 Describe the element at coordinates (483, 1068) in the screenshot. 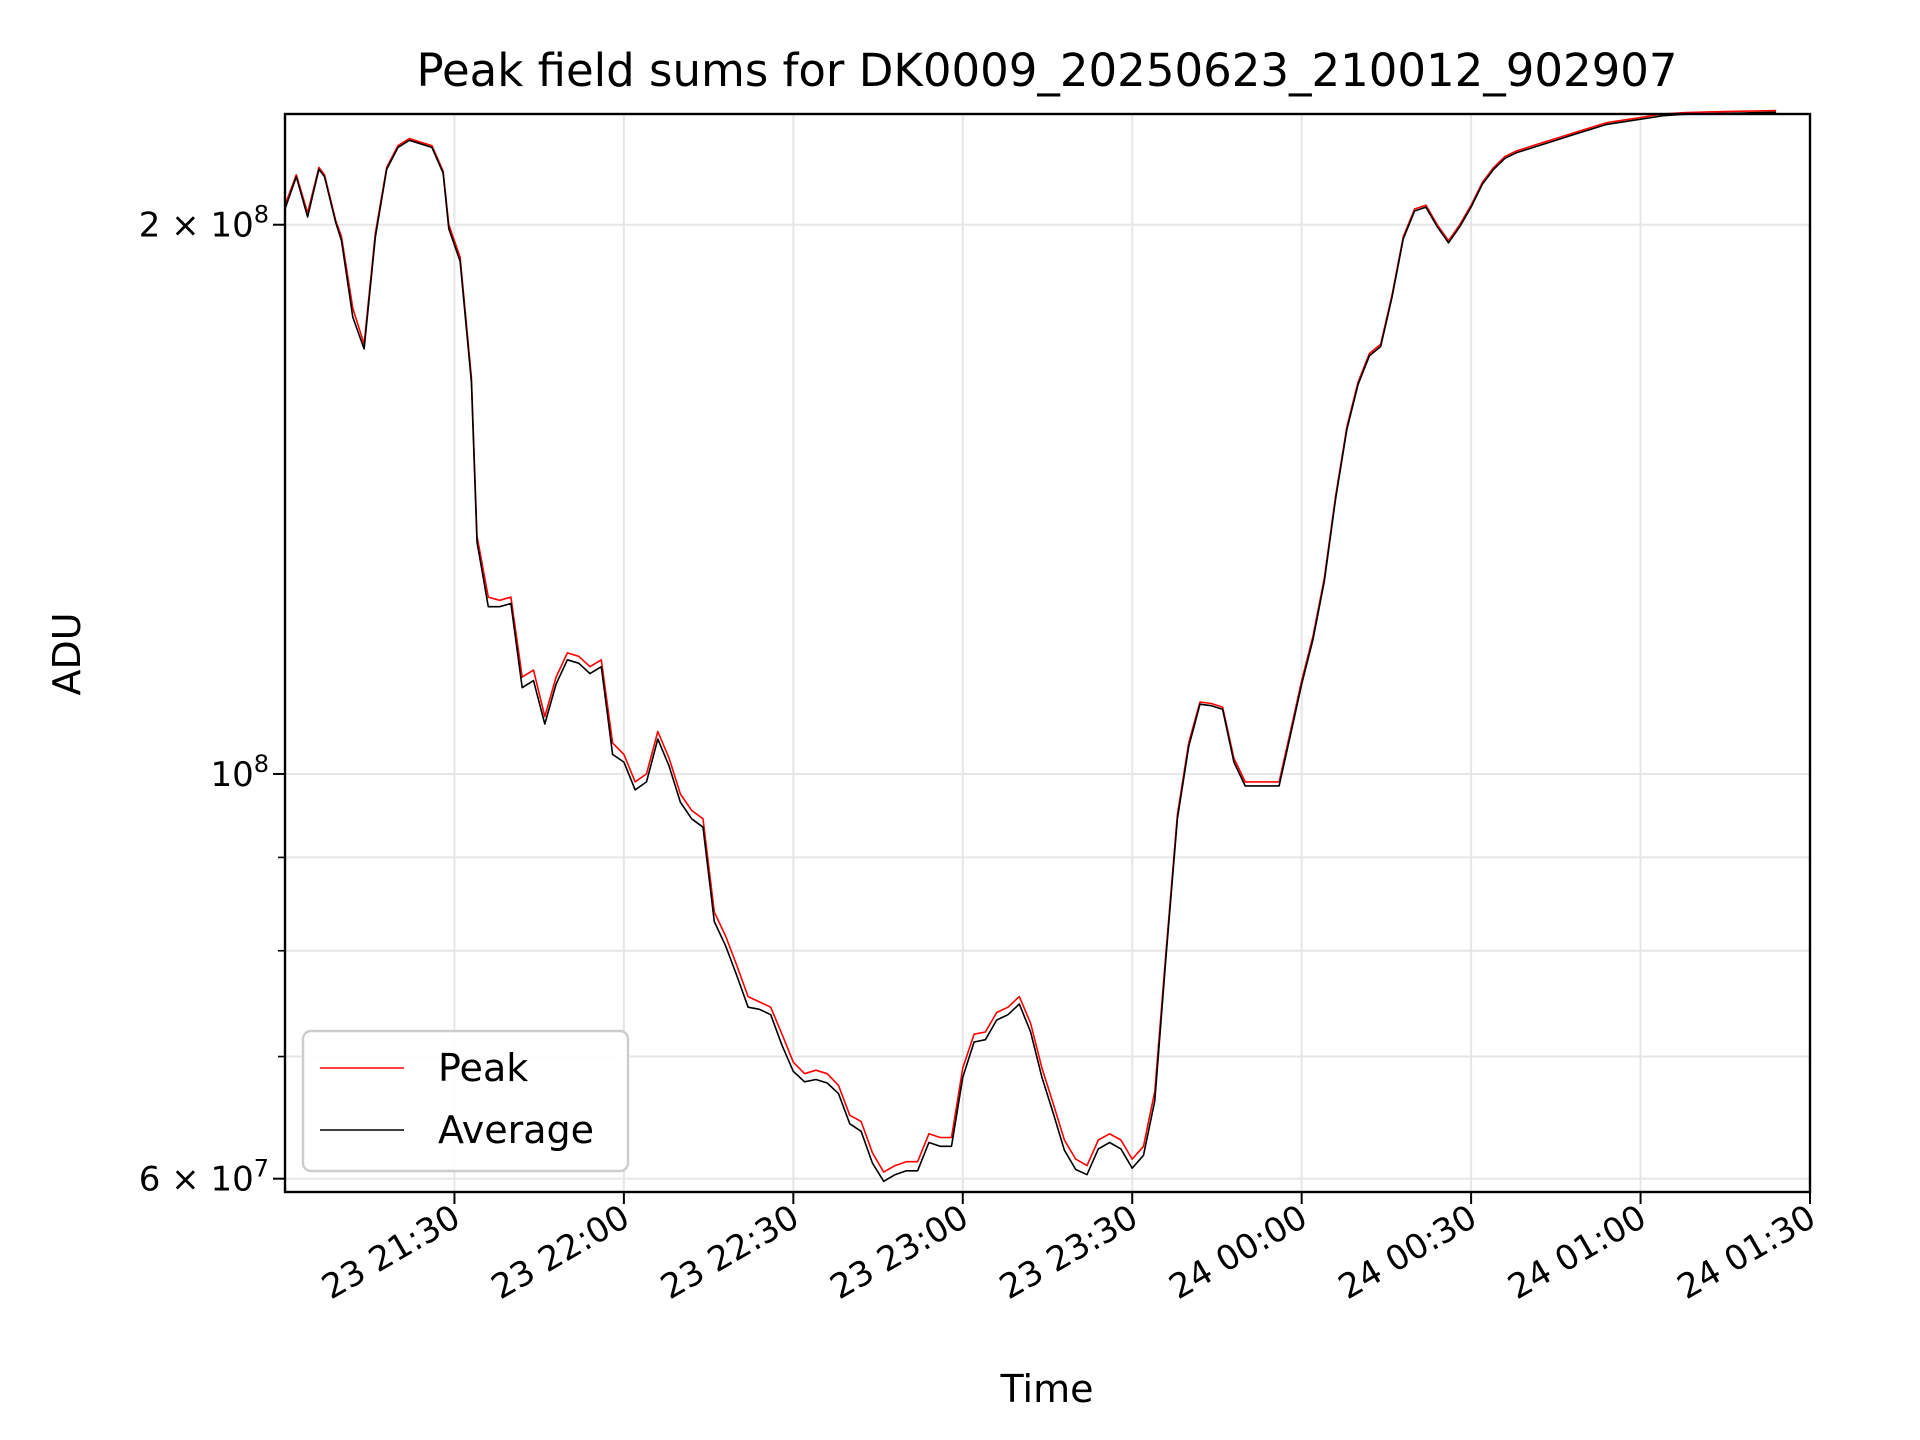

I see `legend-label-peak: Peak` at that location.